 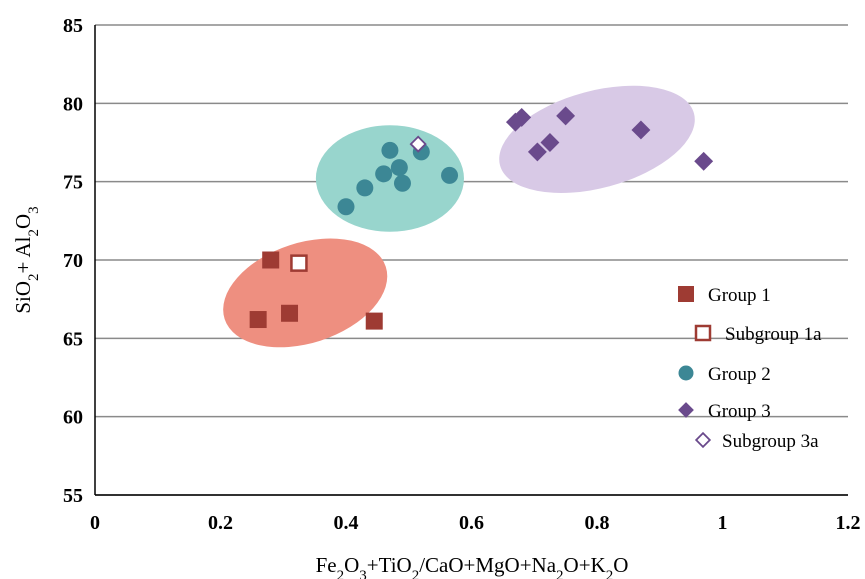 What do you see at coordinates (770, 441) in the screenshot?
I see `legend-label-subgroup-3a: Subgroup 3a` at bounding box center [770, 441].